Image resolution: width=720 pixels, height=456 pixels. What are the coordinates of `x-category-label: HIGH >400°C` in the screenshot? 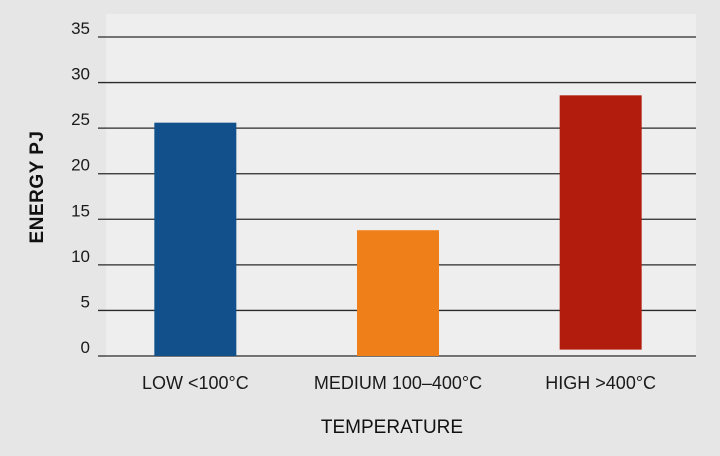 It's located at (600, 383).